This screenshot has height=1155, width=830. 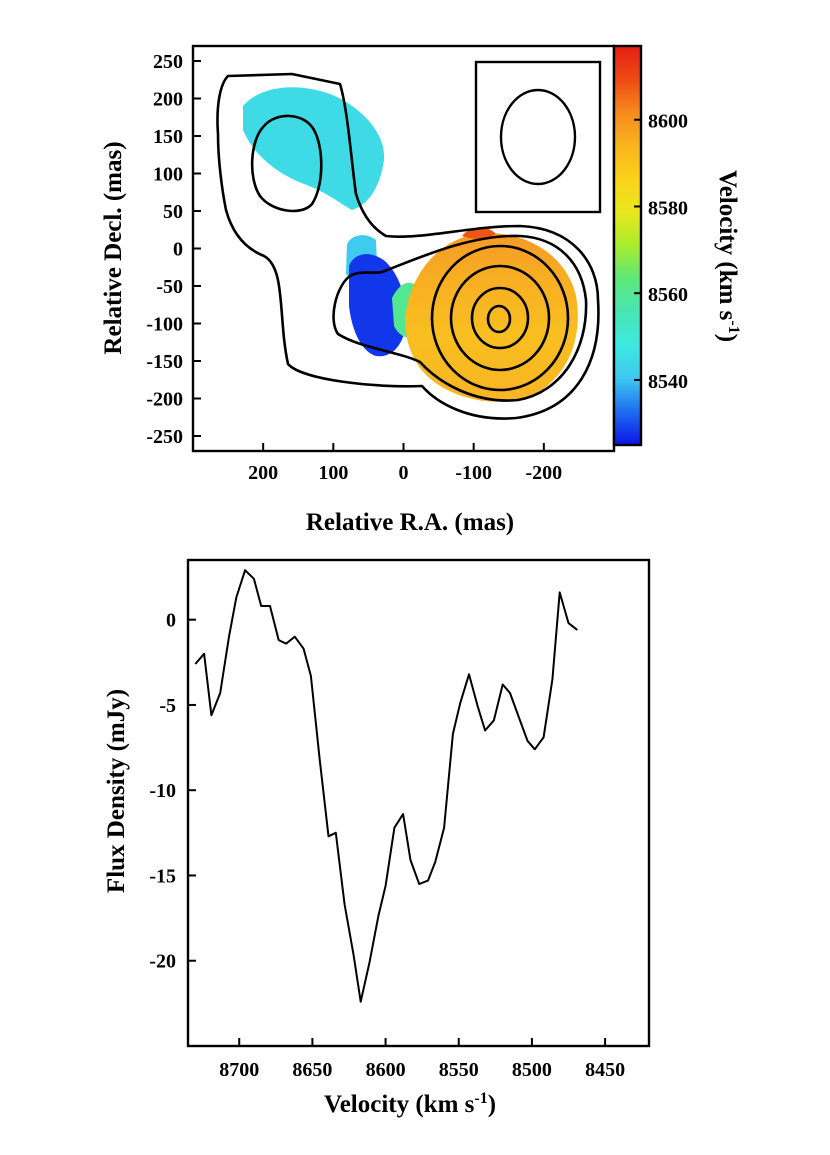 What do you see at coordinates (410, 1104) in the screenshot?
I see `spectrum-x-label: Velocity (km s-1)` at bounding box center [410, 1104].